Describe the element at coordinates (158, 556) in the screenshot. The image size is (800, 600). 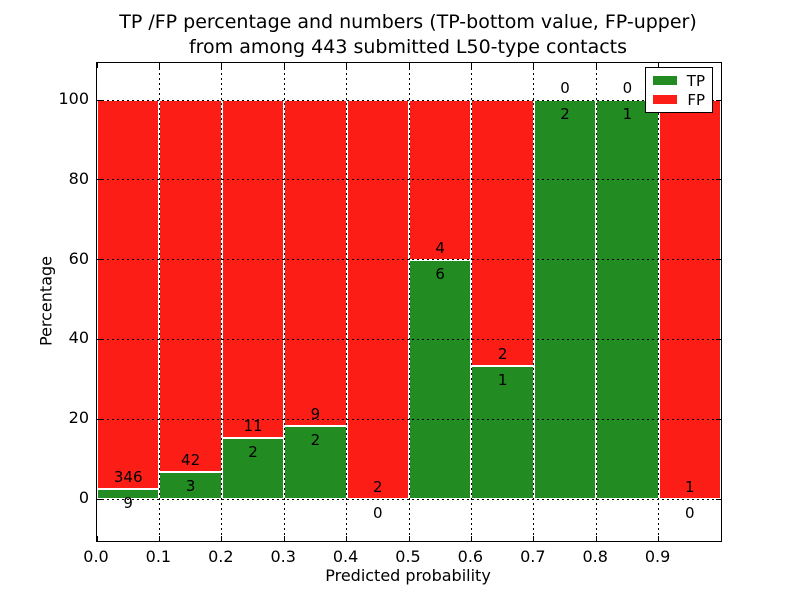
I see `x-tick-label: 0.1` at that location.